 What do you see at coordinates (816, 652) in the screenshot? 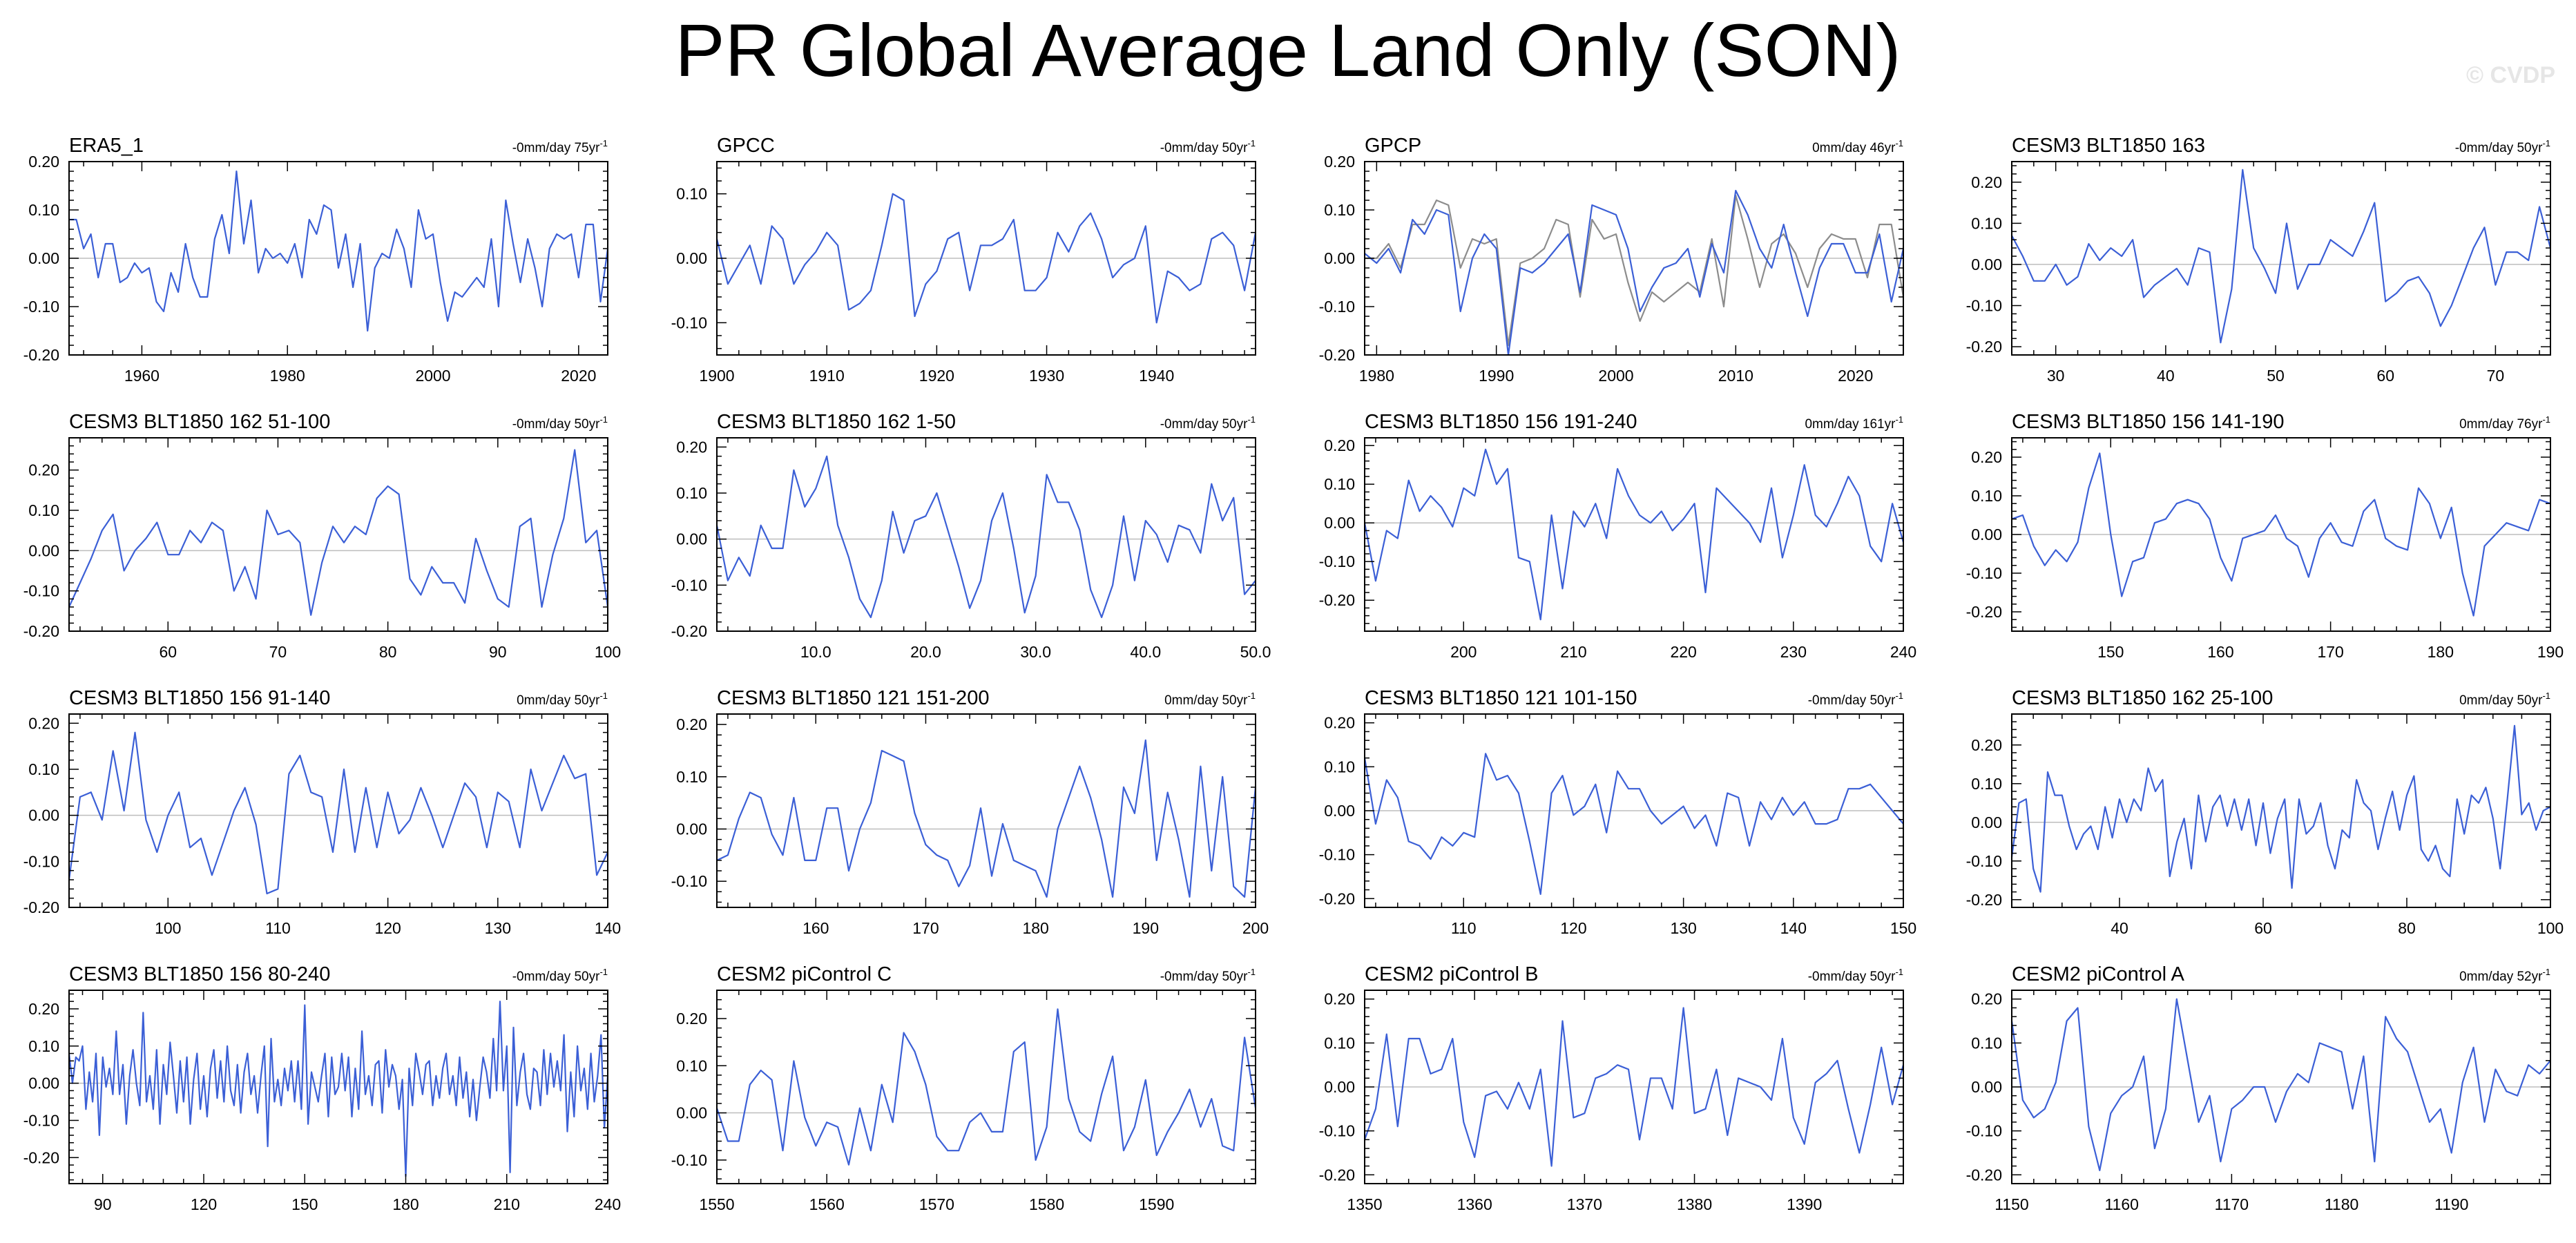
I see `x-tick-label: 10.0` at bounding box center [816, 652].